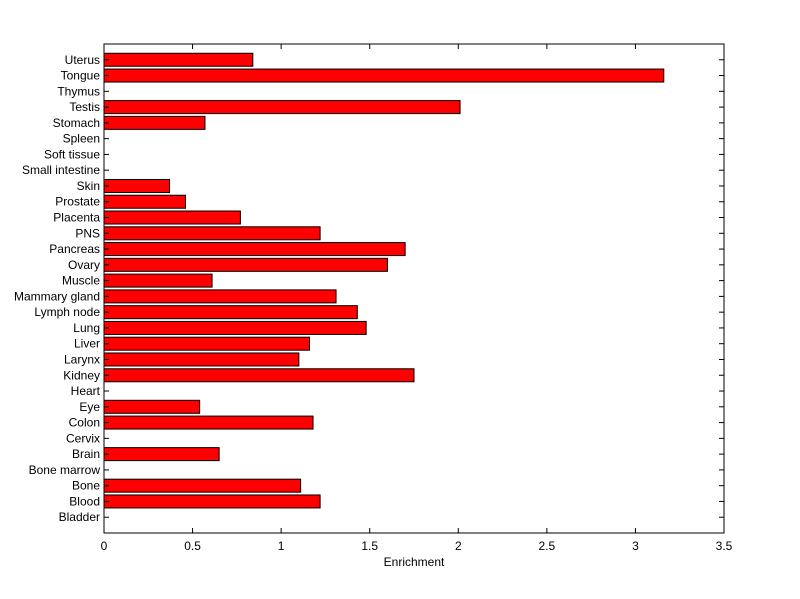 Image resolution: width=800 pixels, height=599 pixels. Describe the element at coordinates (81, 375) in the screenshot. I see `y-tick-label-kidney: Kidney` at that location.